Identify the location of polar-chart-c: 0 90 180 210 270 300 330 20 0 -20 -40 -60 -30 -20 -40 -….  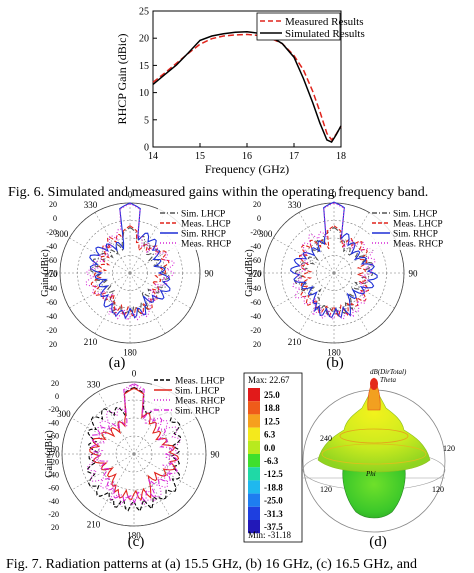
(134, 455).